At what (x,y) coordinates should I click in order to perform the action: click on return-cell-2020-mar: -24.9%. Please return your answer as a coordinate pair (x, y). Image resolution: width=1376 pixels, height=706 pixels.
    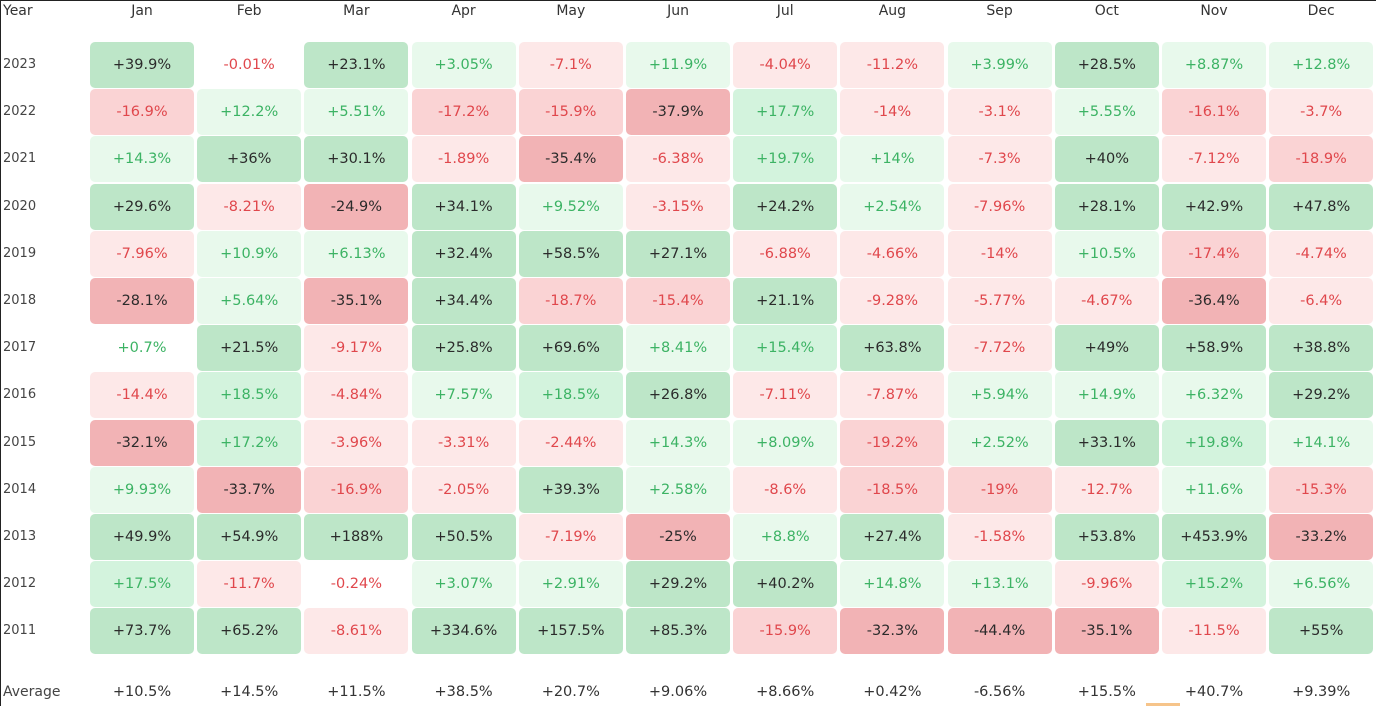
    Looking at the image, I should click on (356, 206).